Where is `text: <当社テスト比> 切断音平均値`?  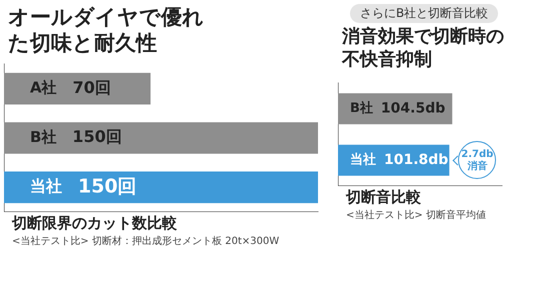
text: <当社テスト比> 切断音平均値 is located at coordinates (416, 215).